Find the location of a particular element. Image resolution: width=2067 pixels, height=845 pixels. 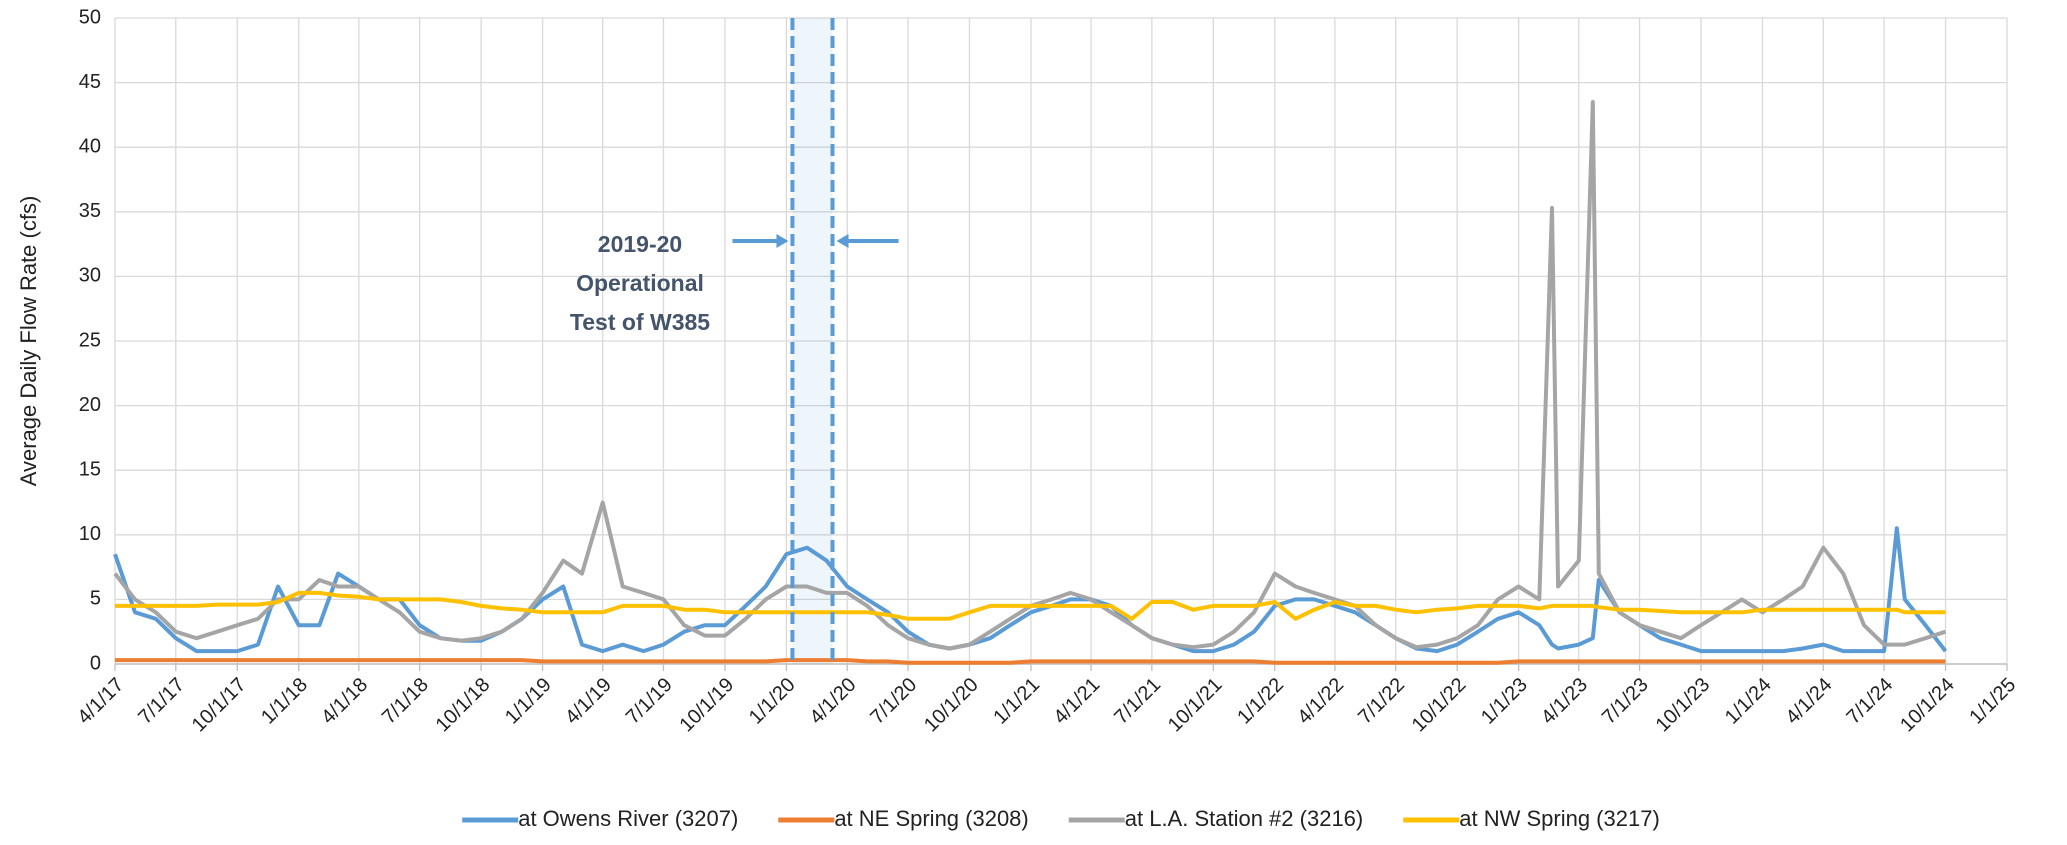

x-tick-label: 10/1/21 is located at coordinates (1195, 705).